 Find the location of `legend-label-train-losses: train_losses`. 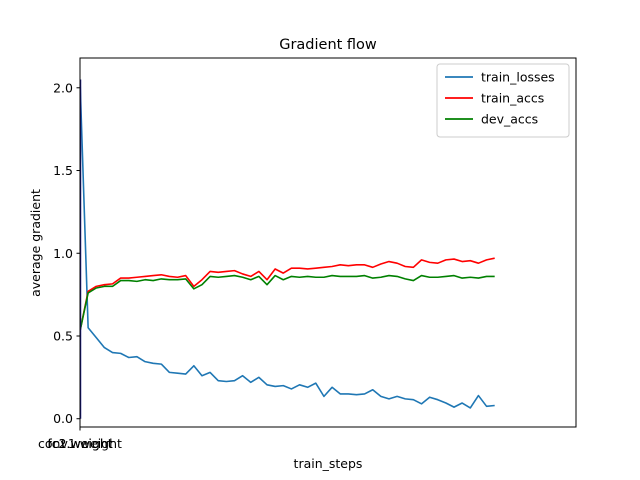

legend-label-train-losses: train_losses is located at coordinates (518, 77).